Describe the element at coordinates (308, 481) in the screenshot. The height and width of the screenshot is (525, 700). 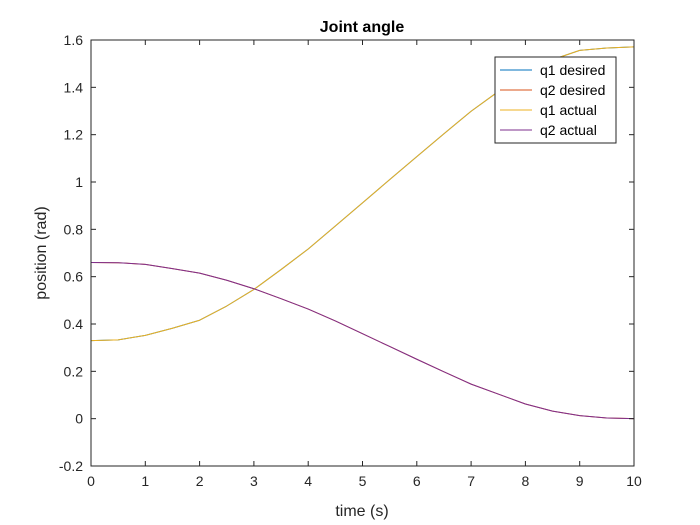
I see `x-tick-label: 4` at that location.